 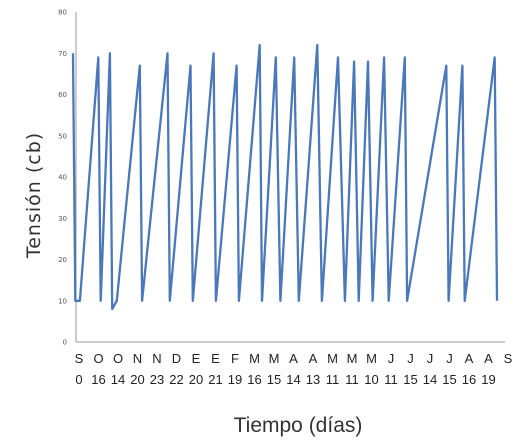 What do you see at coordinates (65, 343) in the screenshot?
I see `y-tick-label: 0` at bounding box center [65, 343].